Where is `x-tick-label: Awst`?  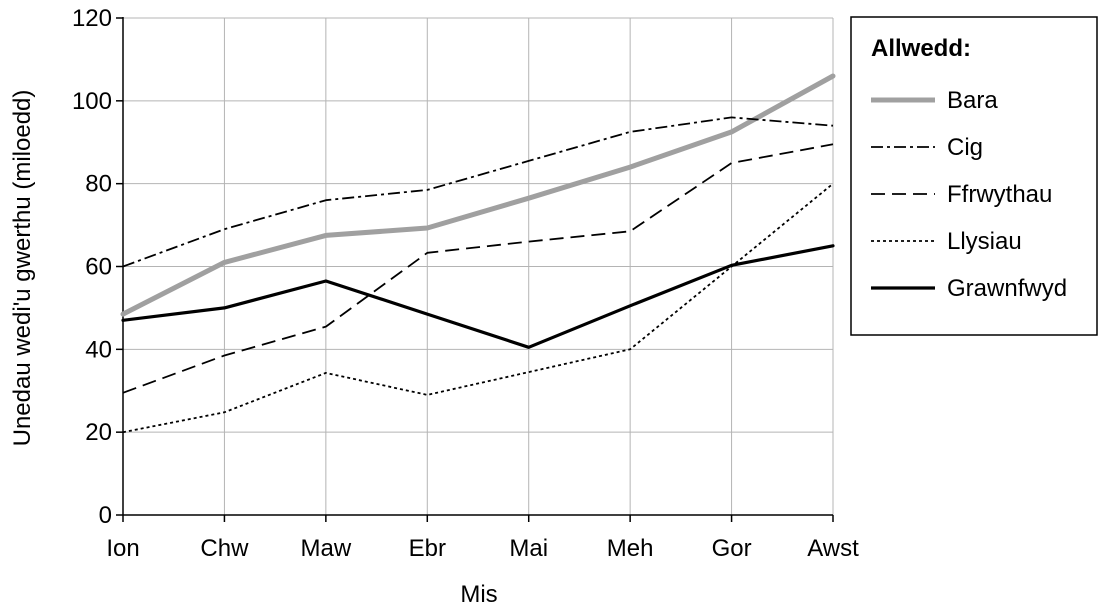
x-tick-label: Awst is located at coordinates (833, 548).